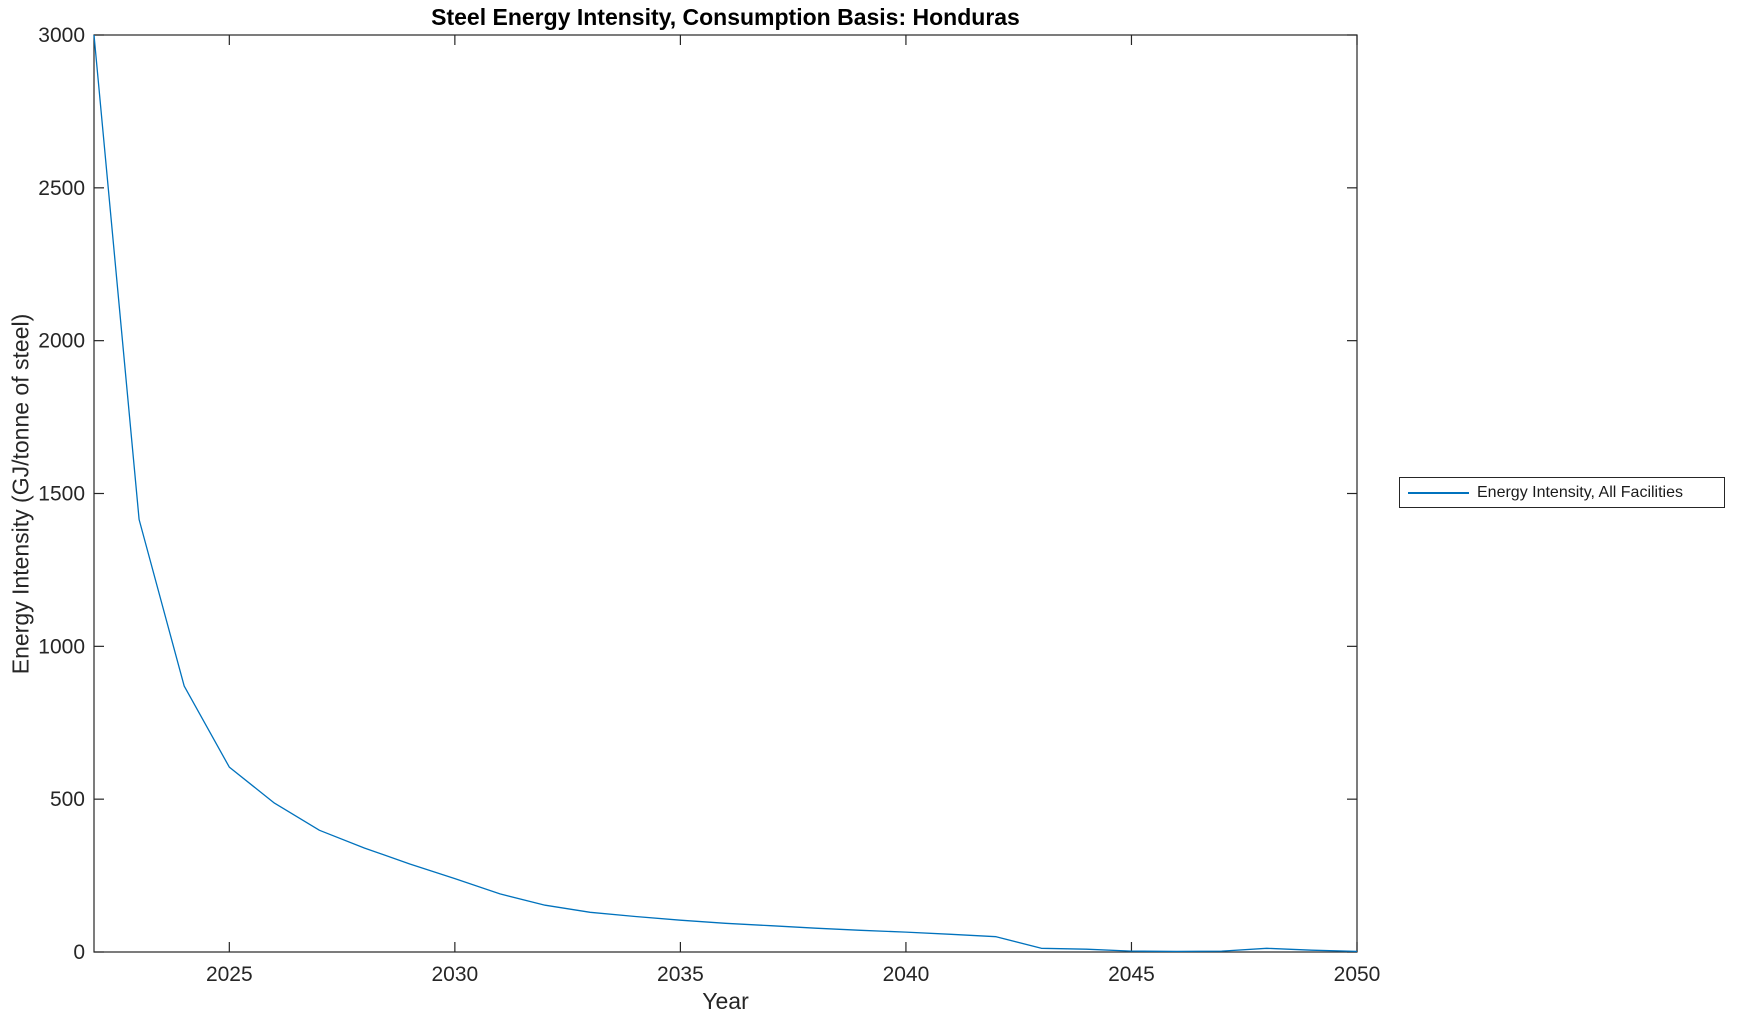  What do you see at coordinates (1438, 492) in the screenshot?
I see `legend-line-sample` at bounding box center [1438, 492].